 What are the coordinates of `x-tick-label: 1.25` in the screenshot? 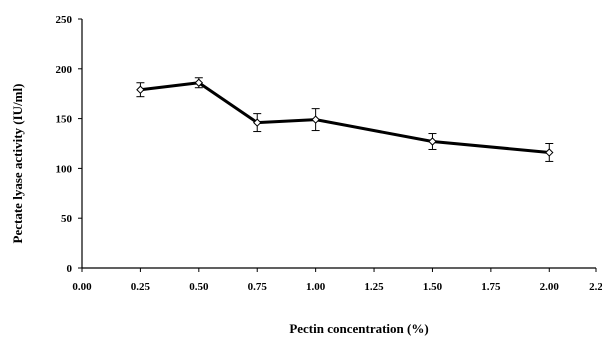 It's located at (374, 287).